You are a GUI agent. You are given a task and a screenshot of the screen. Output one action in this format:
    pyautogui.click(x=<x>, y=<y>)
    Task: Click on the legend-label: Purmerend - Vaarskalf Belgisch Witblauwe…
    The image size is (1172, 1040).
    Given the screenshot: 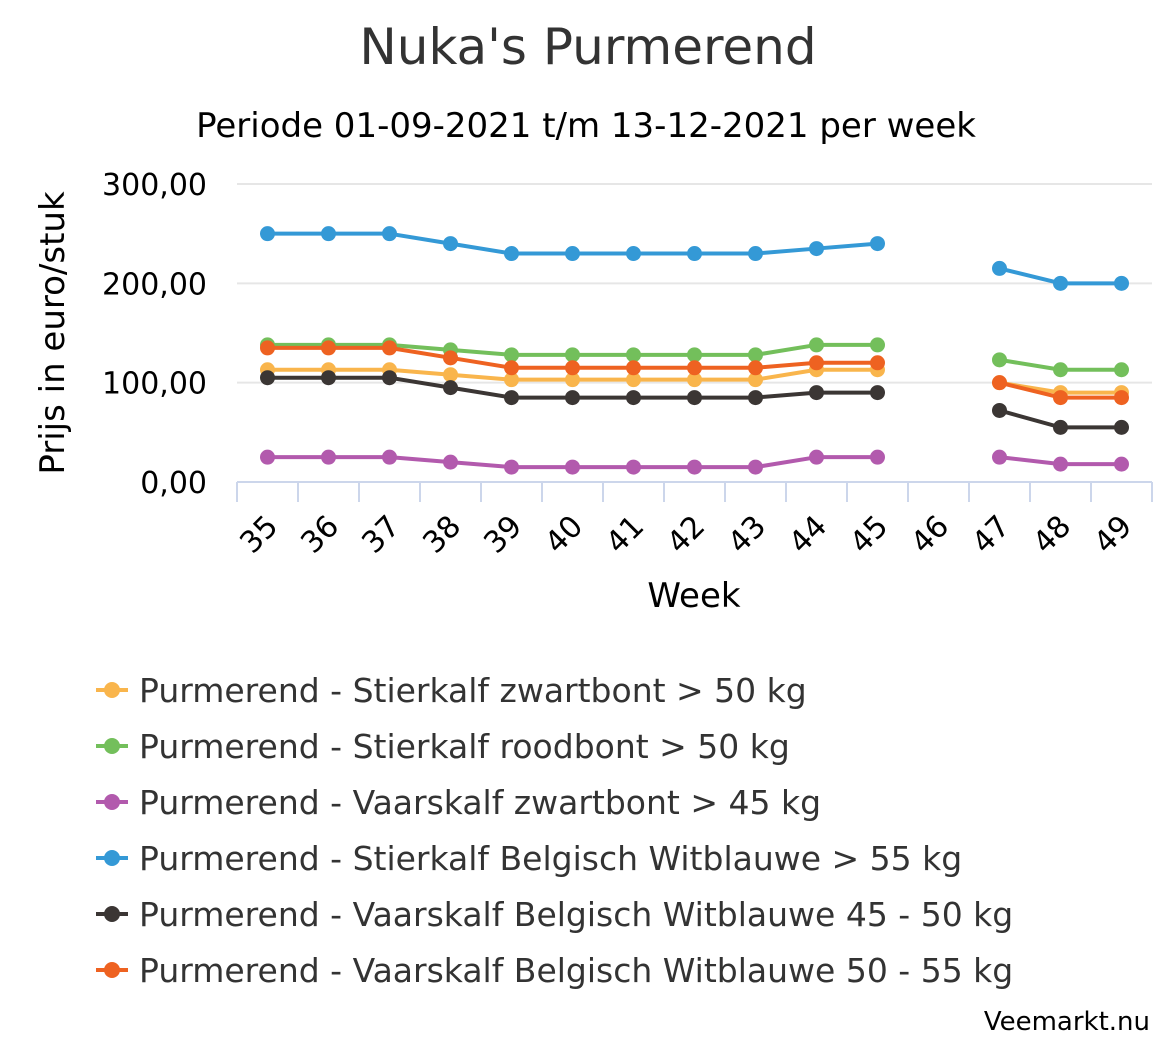 What is the action you would take?
    pyautogui.click(x=576, y=914)
    